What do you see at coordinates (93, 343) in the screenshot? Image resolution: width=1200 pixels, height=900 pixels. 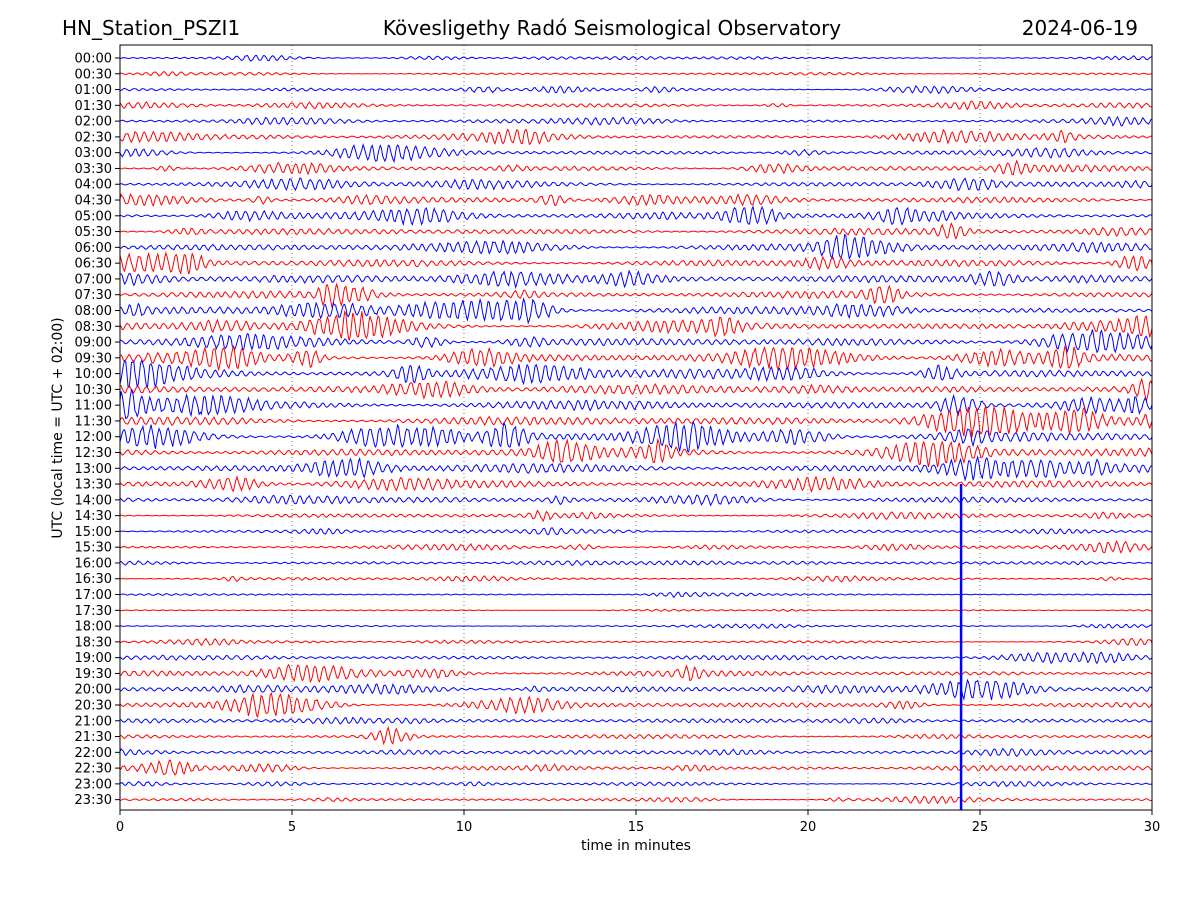 I see `y-tick-label: 09:00` at bounding box center [93, 343].